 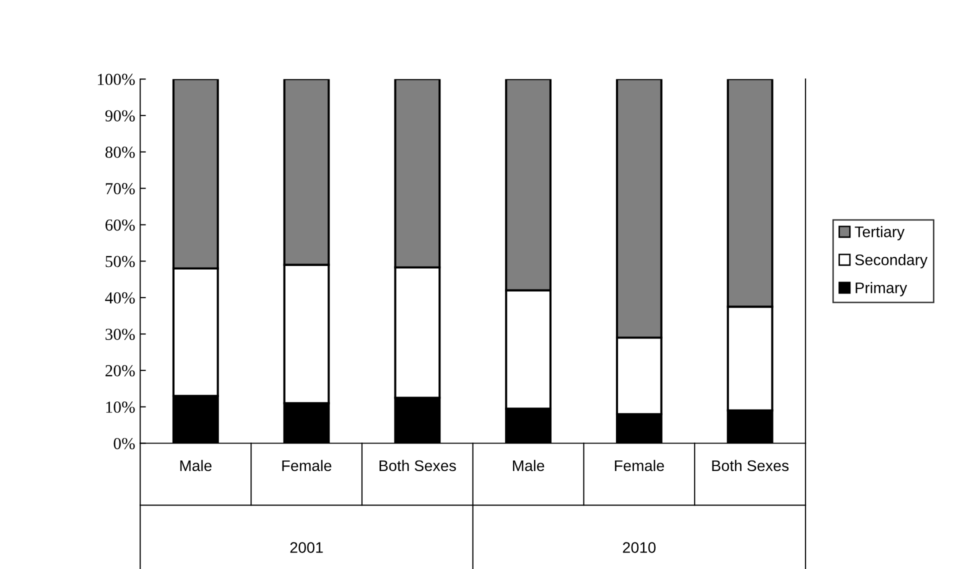 What do you see at coordinates (120, 116) in the screenshot?
I see `y-tick-label: 90%` at bounding box center [120, 116].